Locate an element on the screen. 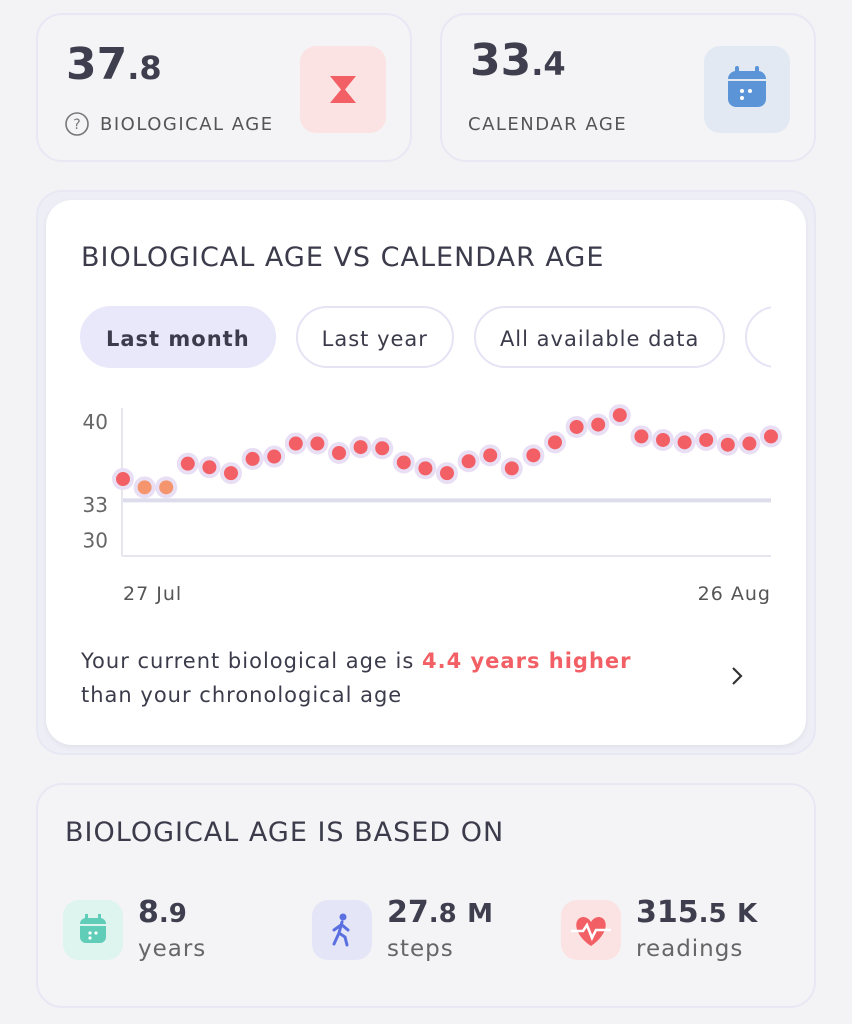 Image resolution: width=852 pixels, height=1024 pixels. value-fraction: .9 is located at coordinates (172, 914).